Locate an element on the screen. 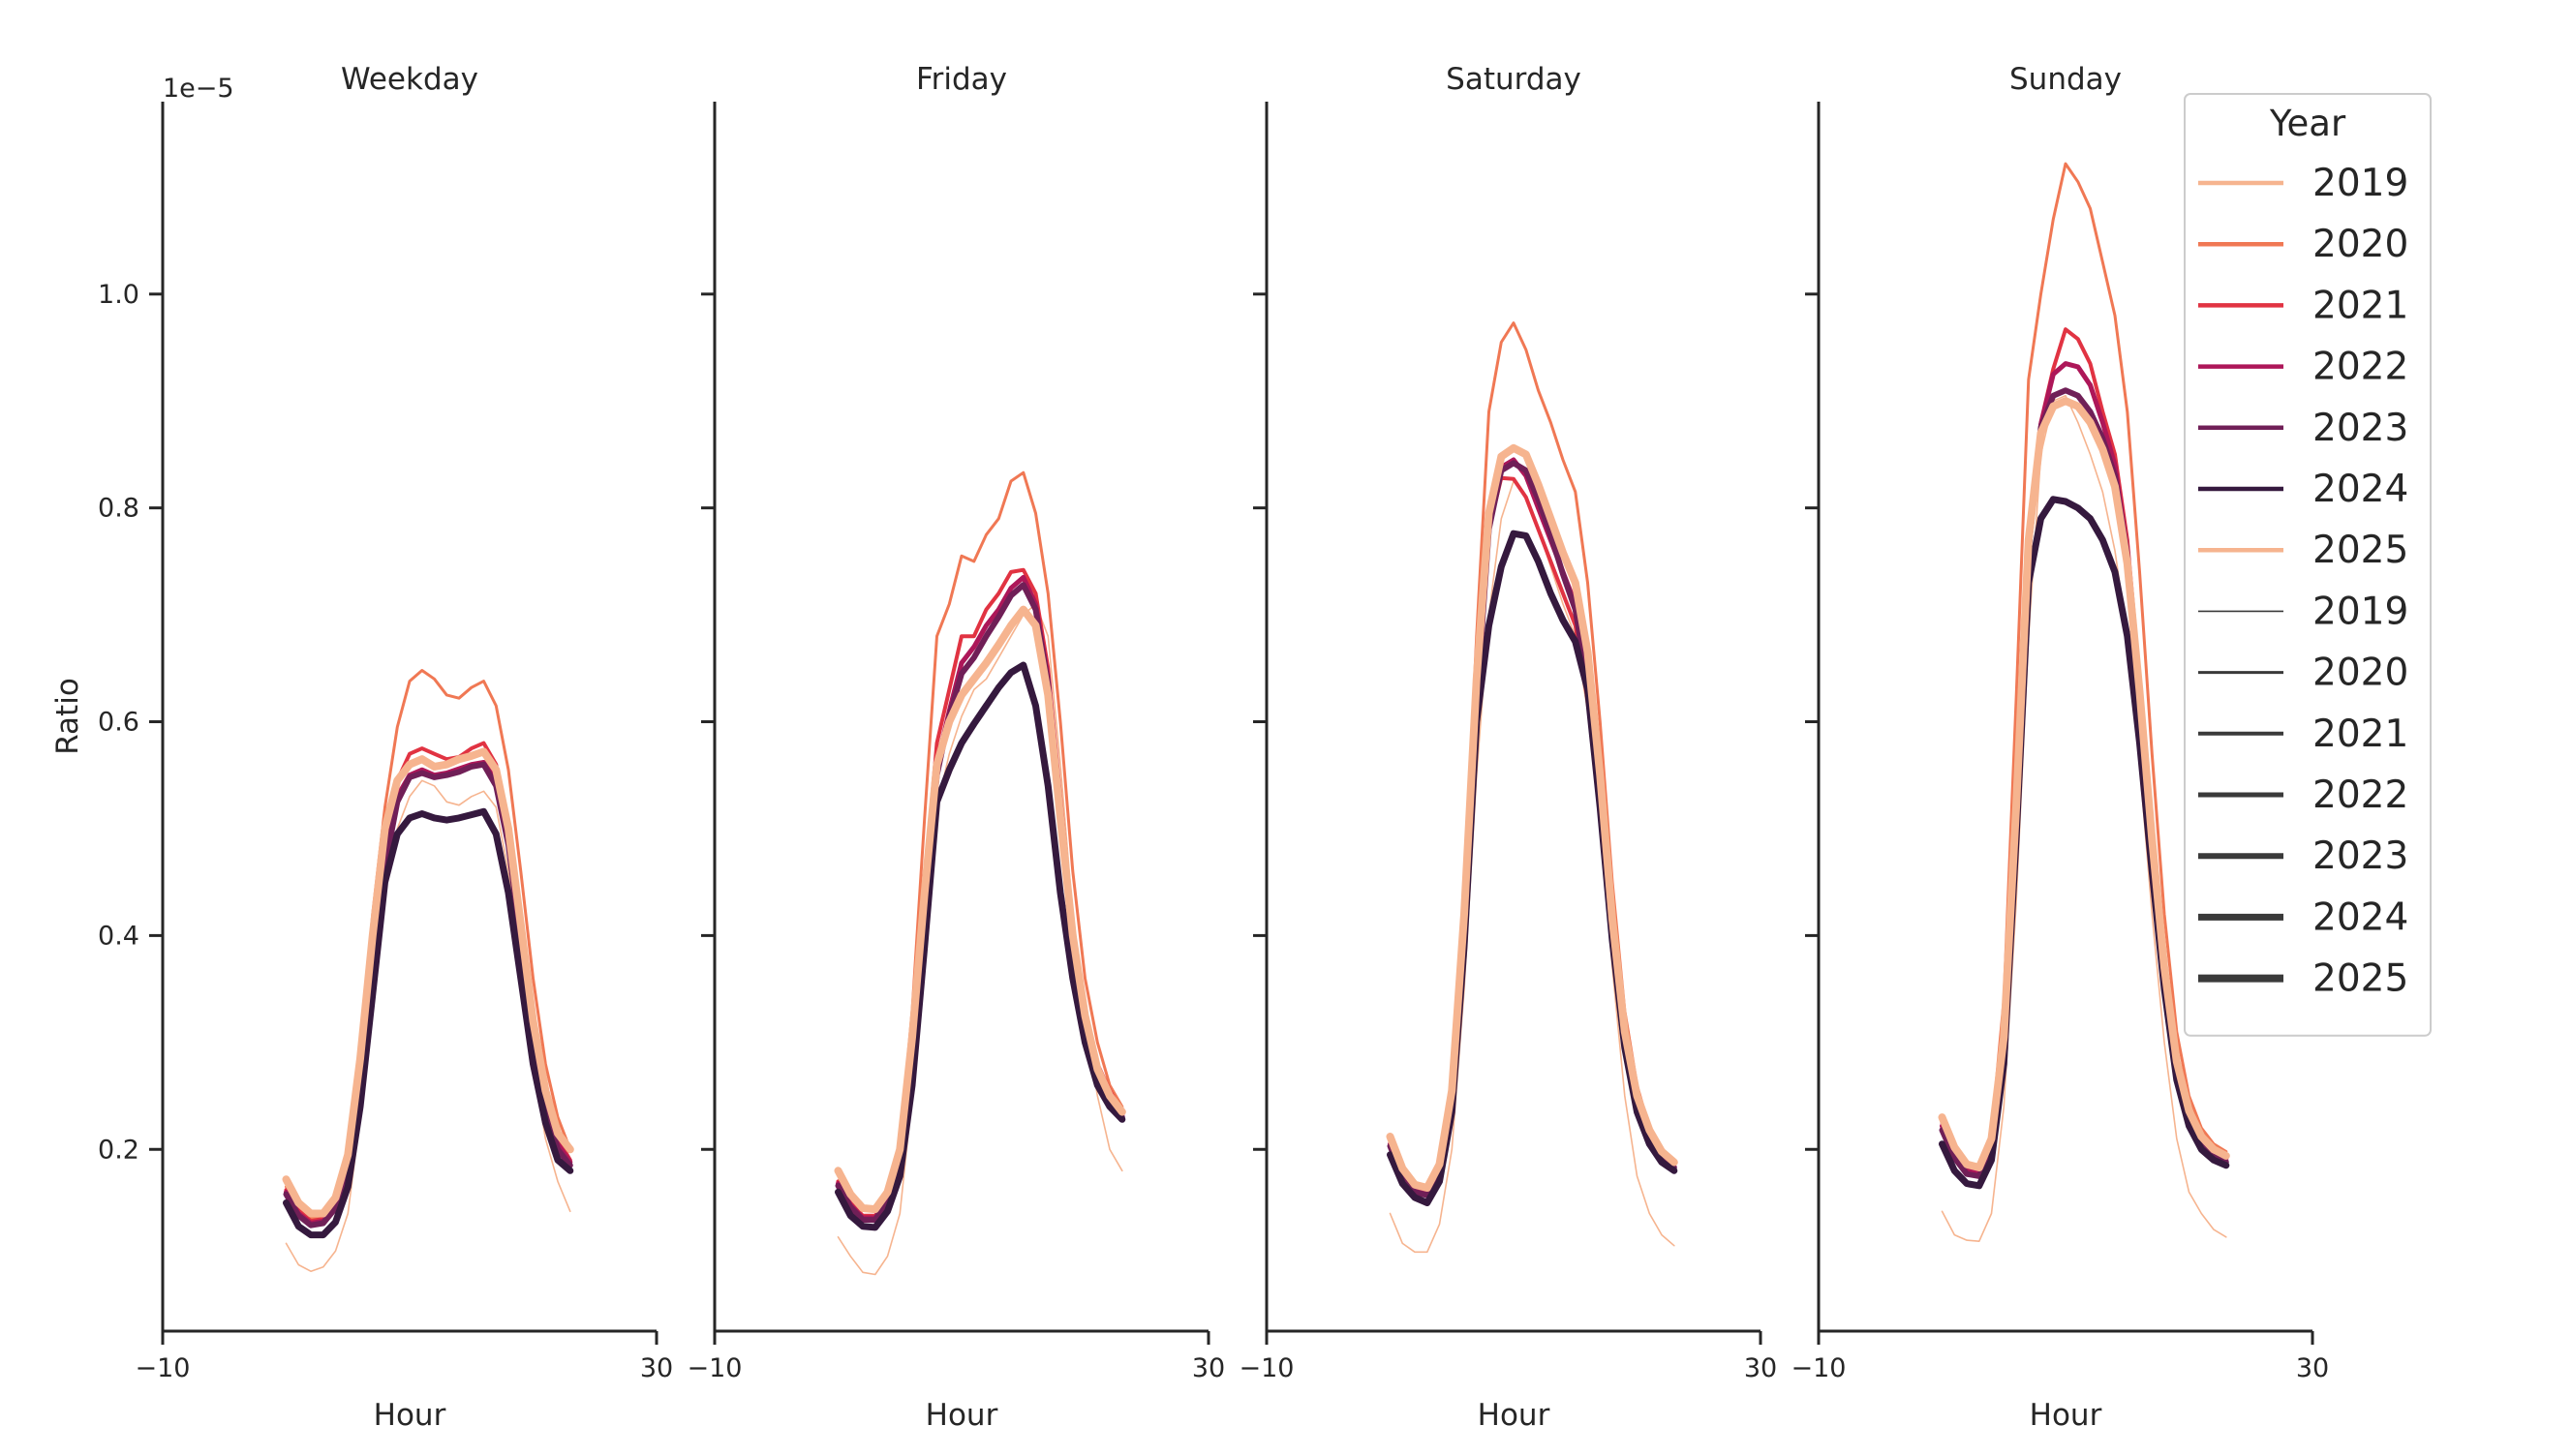  panel-title: Saturday is located at coordinates (1514, 79).